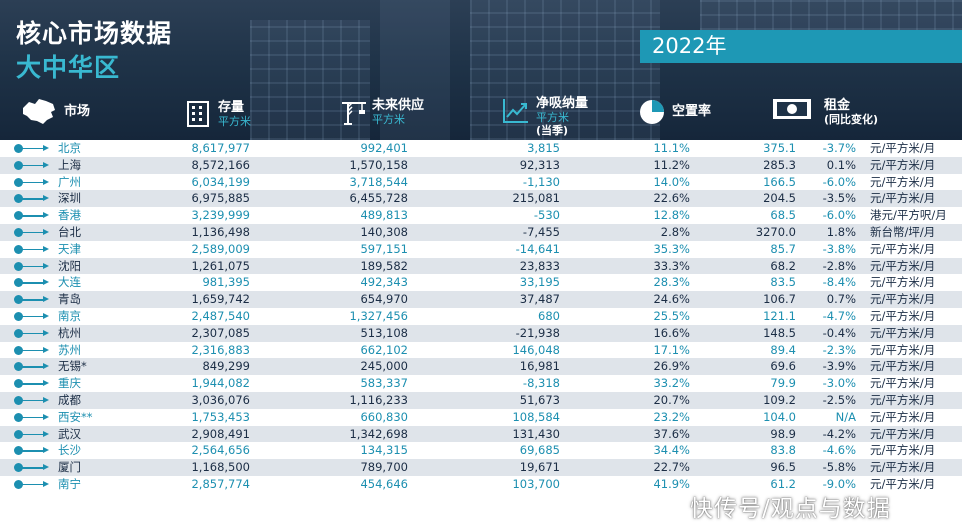 The image size is (962, 530). Describe the element at coordinates (783, 349) in the screenshot. I see `rent-value: 89.4` at that location.